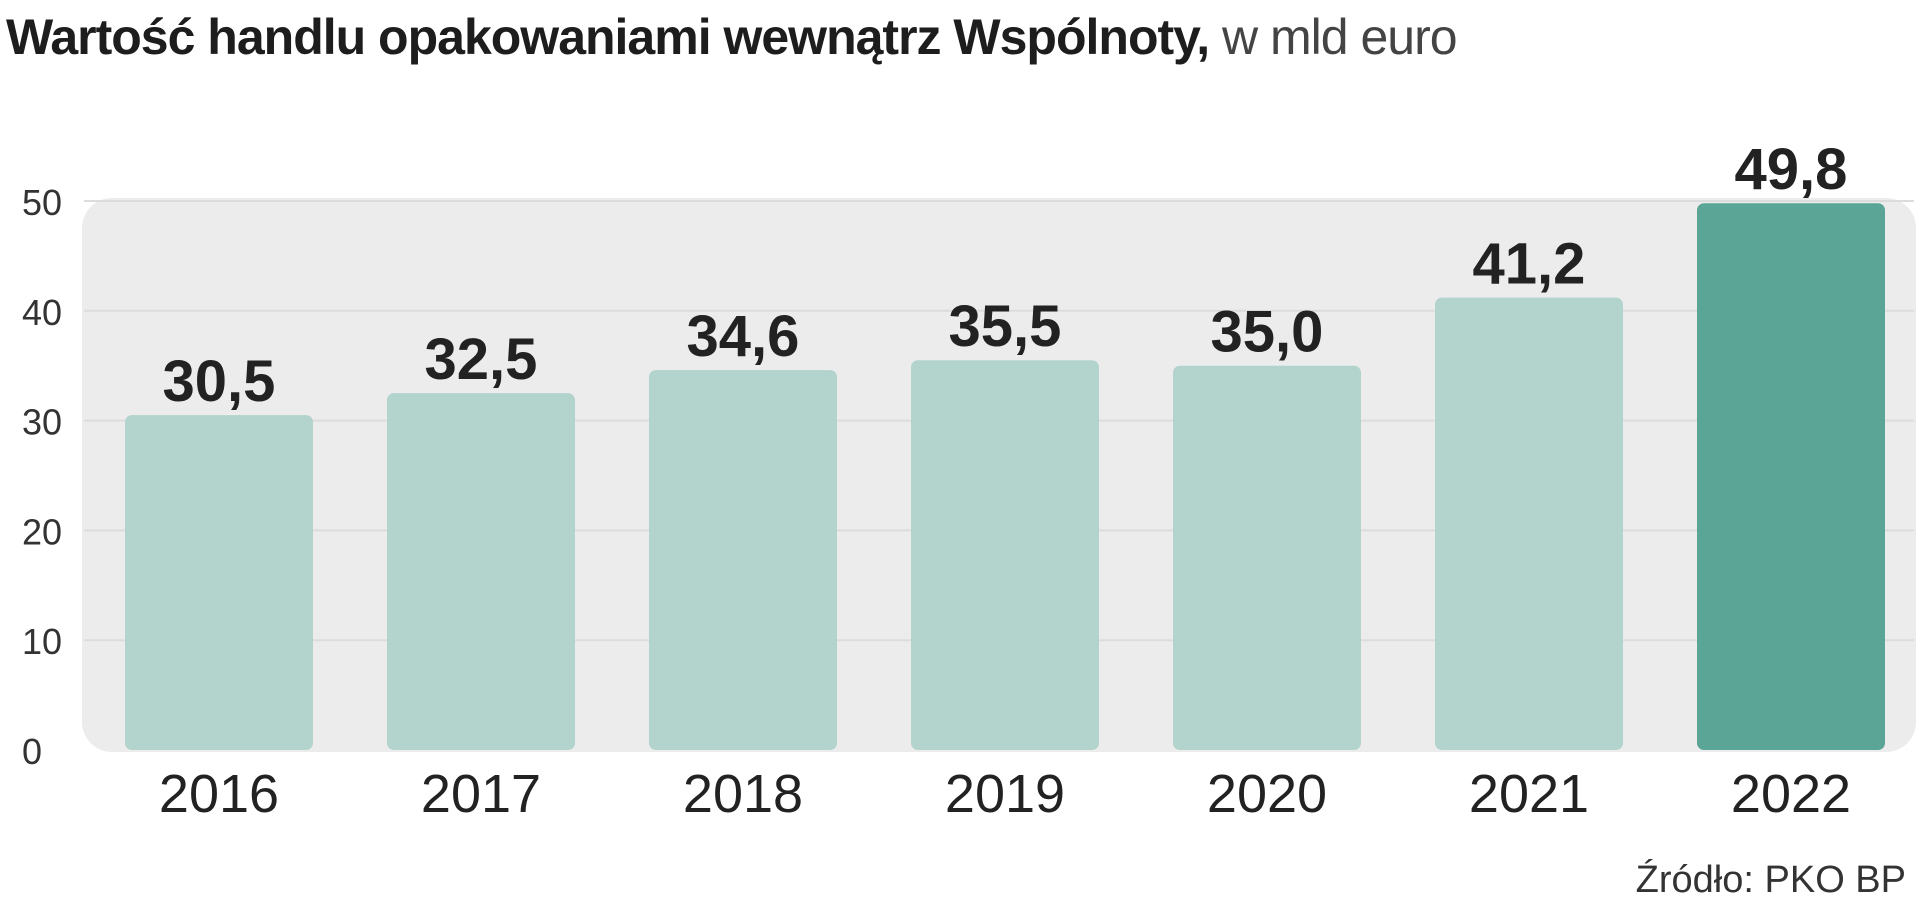 The image size is (1920, 910). What do you see at coordinates (743, 336) in the screenshot?
I see `value-label-2018: 34,6` at bounding box center [743, 336].